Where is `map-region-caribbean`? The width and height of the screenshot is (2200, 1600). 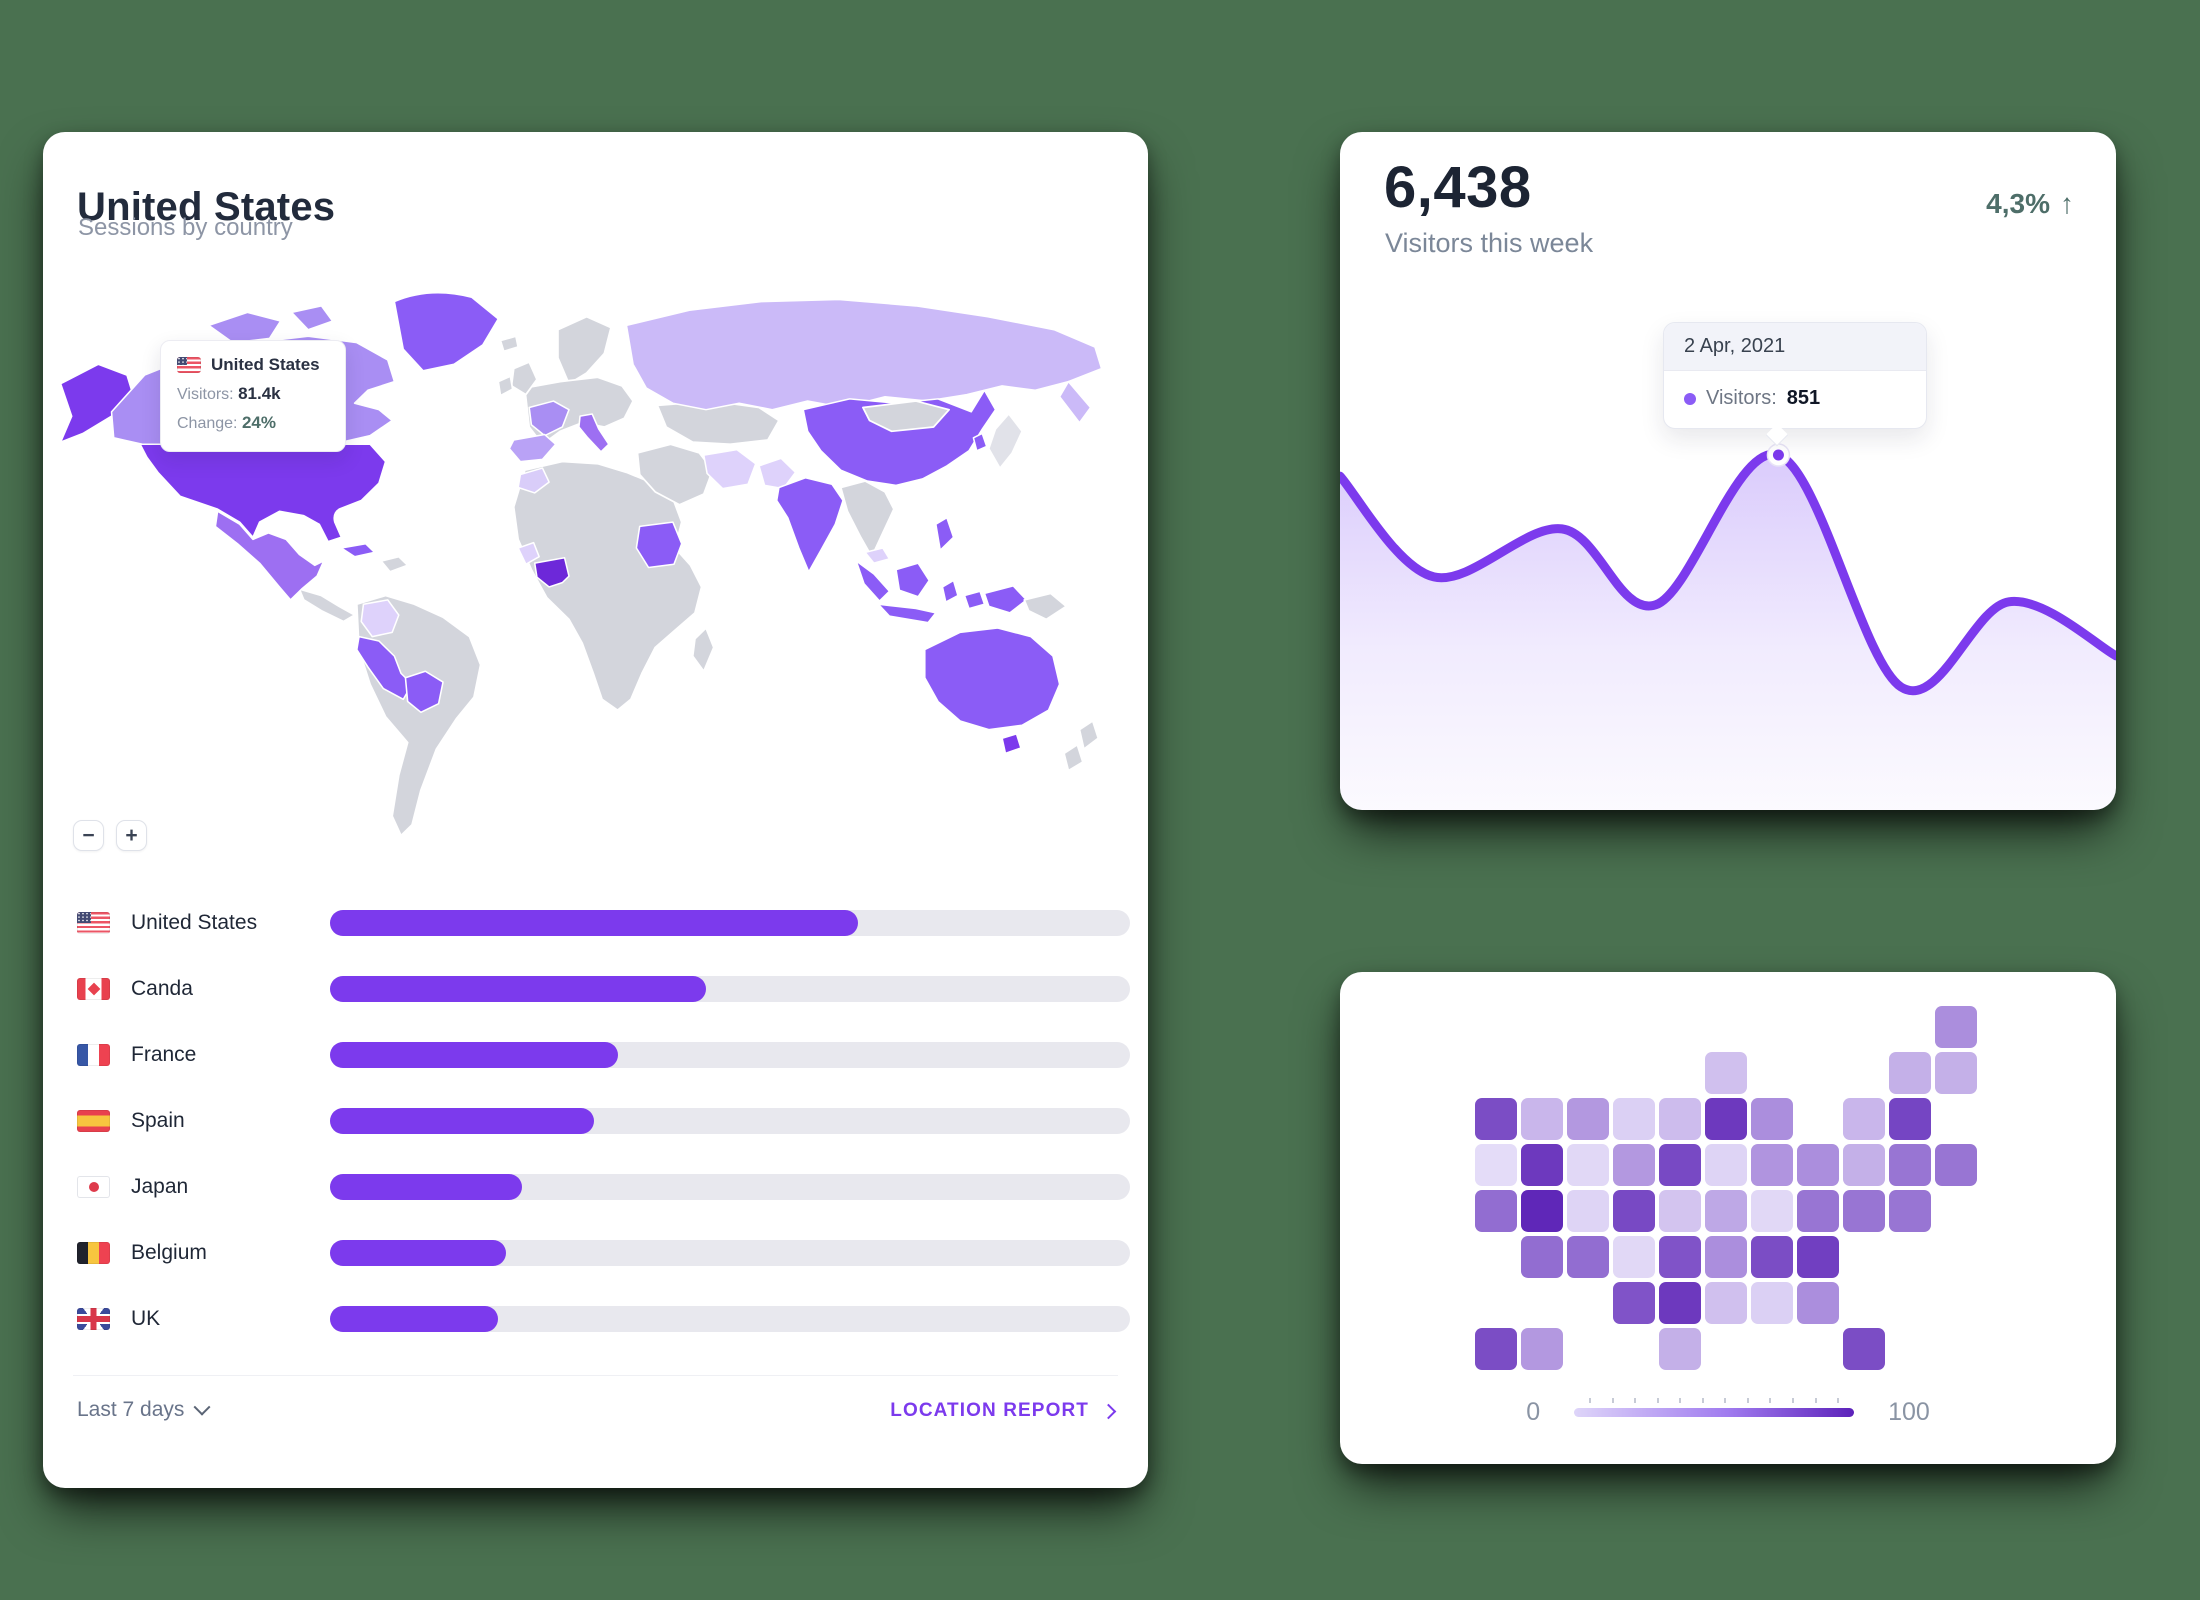
map-region-caribbean is located at coordinates (394, 564).